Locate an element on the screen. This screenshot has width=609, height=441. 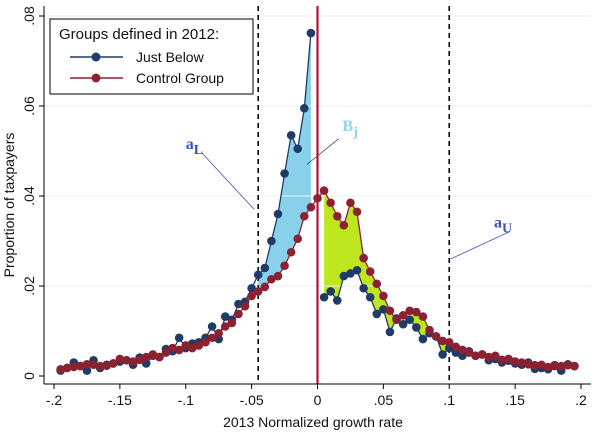
x-tick-label: 0 is located at coordinates (318, 400).